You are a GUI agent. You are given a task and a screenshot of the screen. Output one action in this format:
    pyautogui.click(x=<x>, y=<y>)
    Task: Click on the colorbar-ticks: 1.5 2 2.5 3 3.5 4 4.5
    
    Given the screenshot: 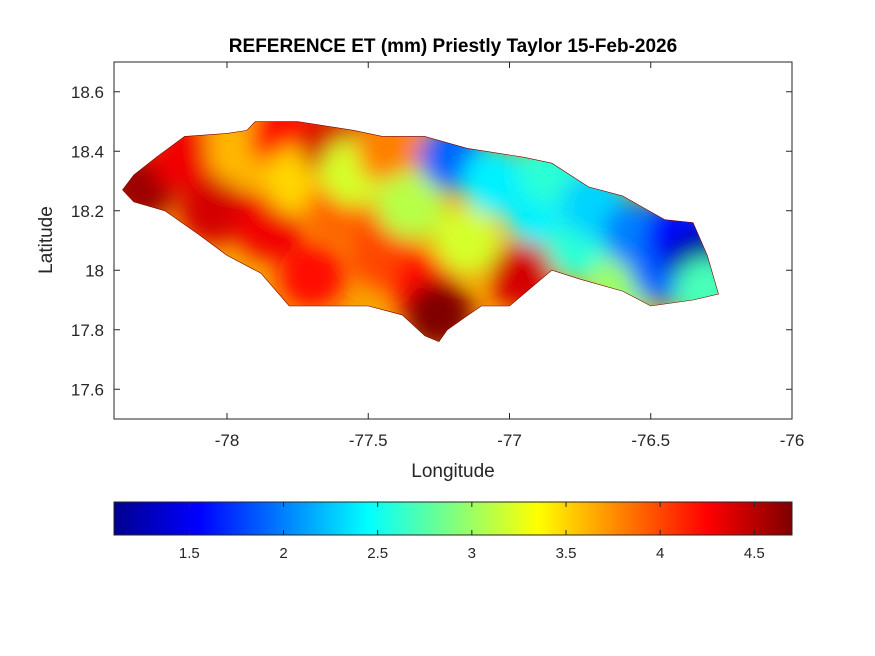 What is the action you would take?
    pyautogui.click(x=472, y=532)
    